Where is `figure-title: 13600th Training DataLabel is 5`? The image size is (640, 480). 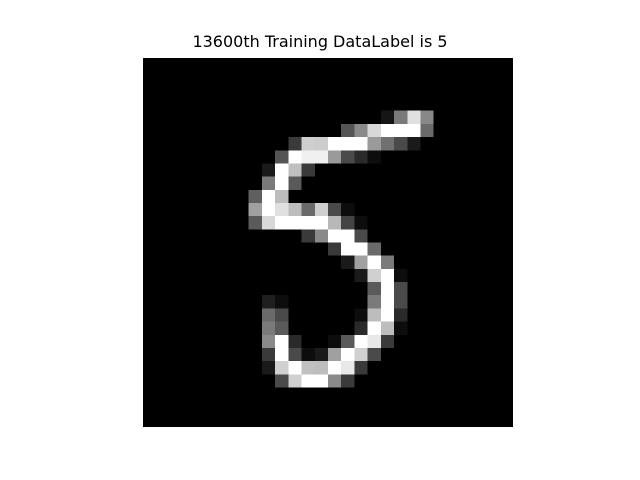
figure-title: 13600th Training DataLabel is 5 is located at coordinates (320, 41).